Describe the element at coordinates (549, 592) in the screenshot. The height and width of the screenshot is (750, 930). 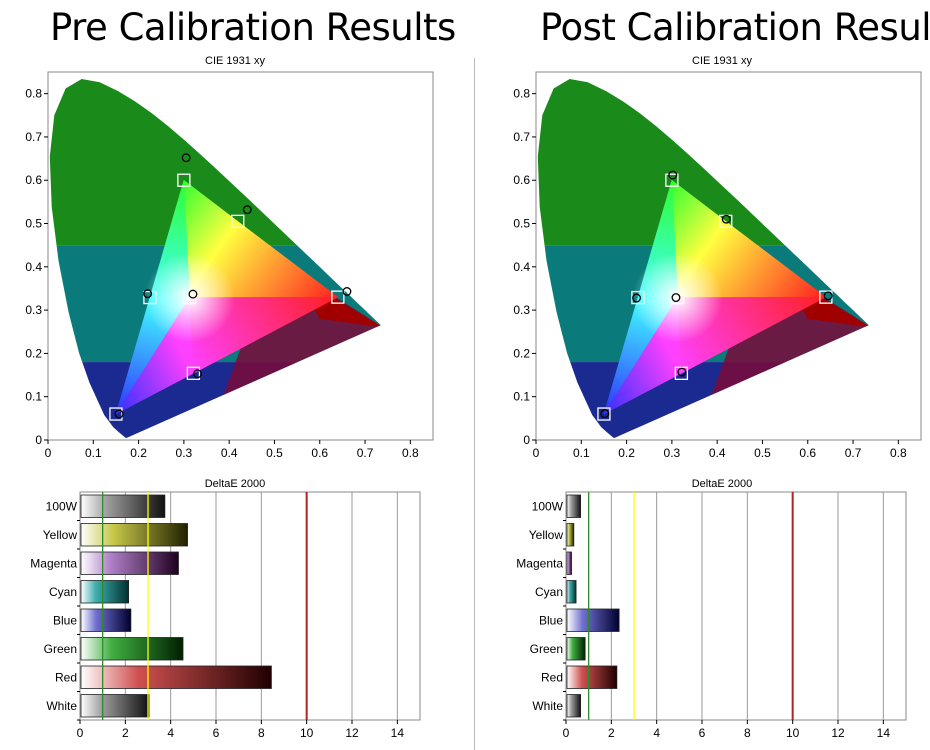
I see `category-label: Cyan` at that location.